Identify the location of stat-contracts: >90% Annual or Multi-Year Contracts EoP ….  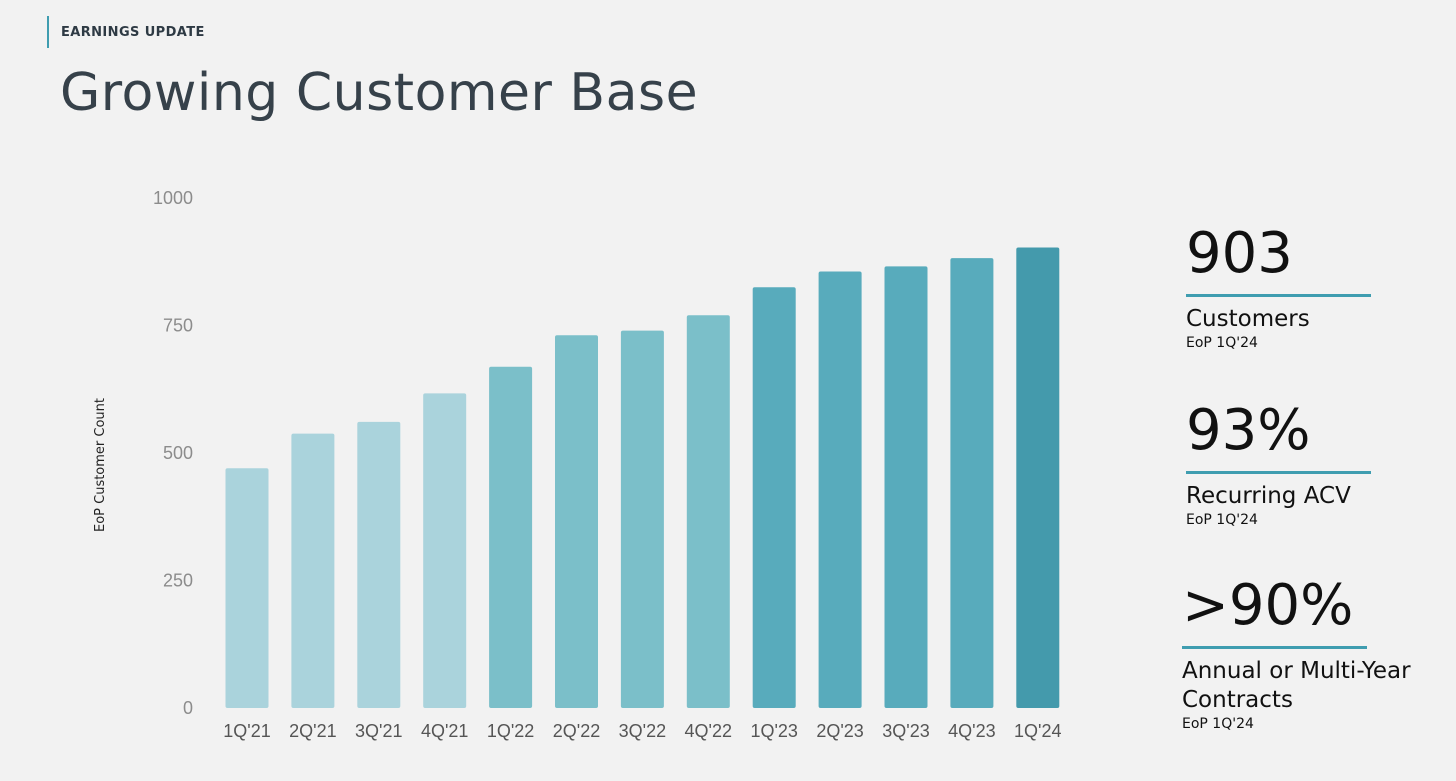
(1296, 652).